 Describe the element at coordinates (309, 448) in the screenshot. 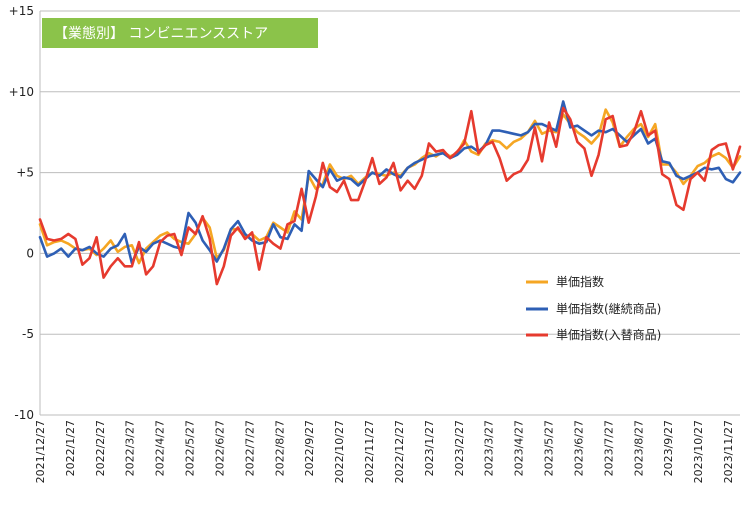

I see `x-tick-label: 2022/9/27` at that location.